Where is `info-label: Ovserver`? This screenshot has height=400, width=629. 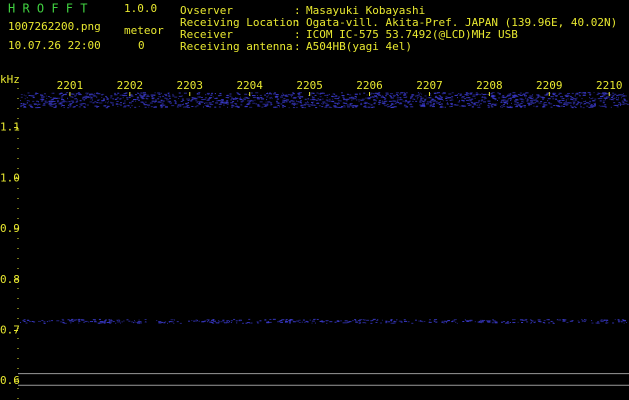 info-label: Ovserver is located at coordinates (206, 10).